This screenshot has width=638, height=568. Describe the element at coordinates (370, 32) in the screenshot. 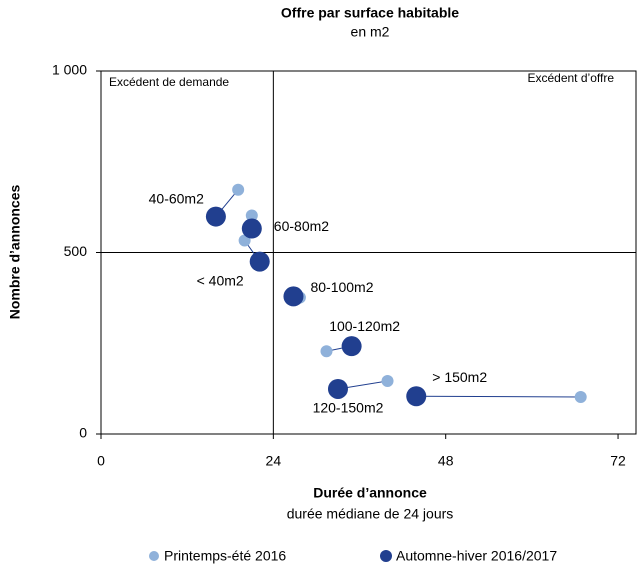

I see `chart-subtitle: en m2` at that location.